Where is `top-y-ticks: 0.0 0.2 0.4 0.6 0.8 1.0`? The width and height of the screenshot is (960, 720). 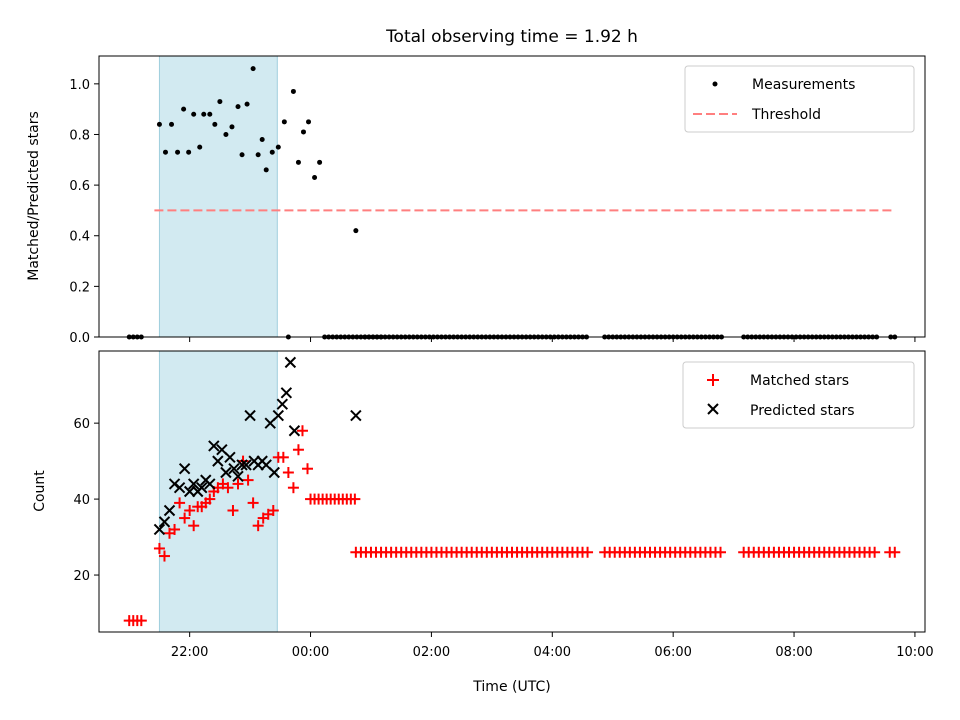 top-y-ticks: 0.0 0.2 0.4 0.6 0.8 1.0 is located at coordinates (84, 212).